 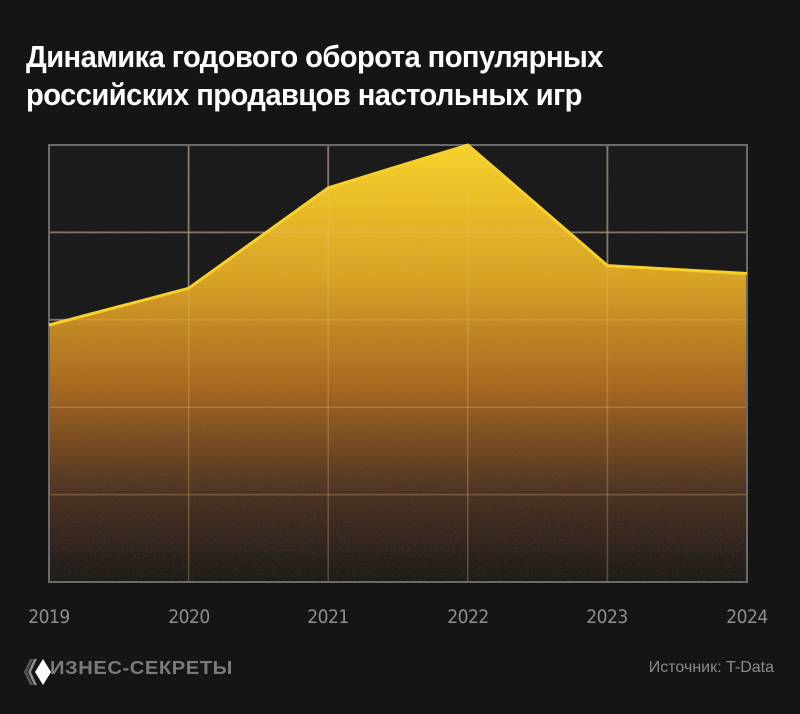 I want to click on chart-title-line-2: российских продавцов настольных игр, so click(x=304, y=94).